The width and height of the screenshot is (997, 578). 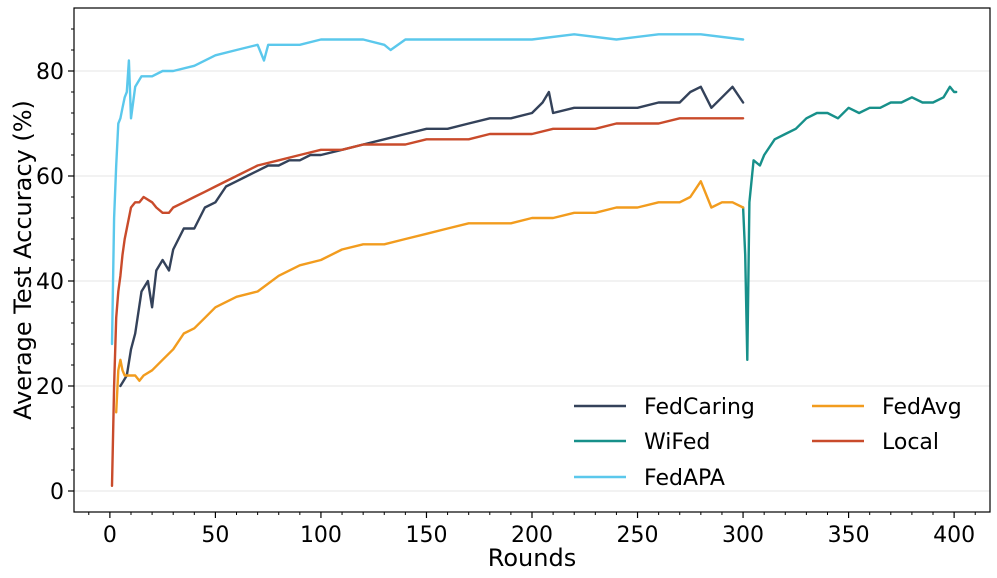 What do you see at coordinates (23, 260) in the screenshot?
I see `y-axis-label: Average Test Accuracy (%)` at bounding box center [23, 260].